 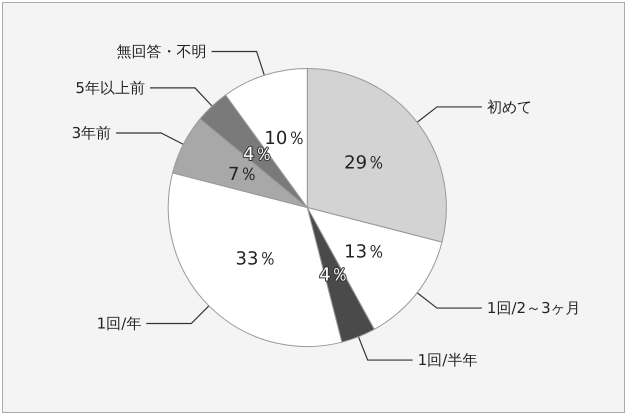 What do you see at coordinates (365, 163) in the screenshot?
I see `data-label: 29％` at bounding box center [365, 163].